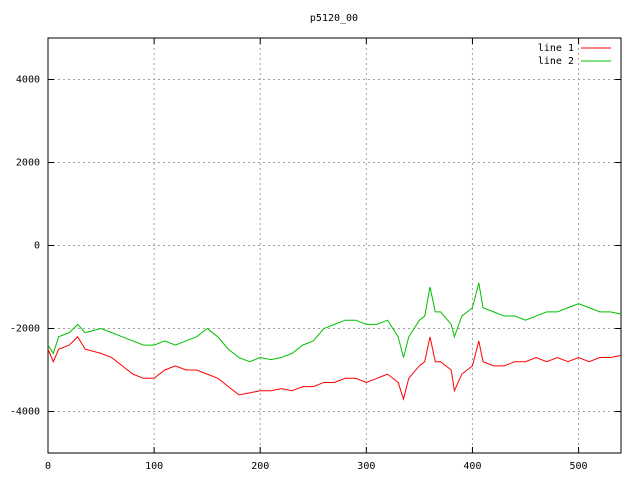  What do you see at coordinates (366, 466) in the screenshot?
I see `x-tick-label: 300` at bounding box center [366, 466].